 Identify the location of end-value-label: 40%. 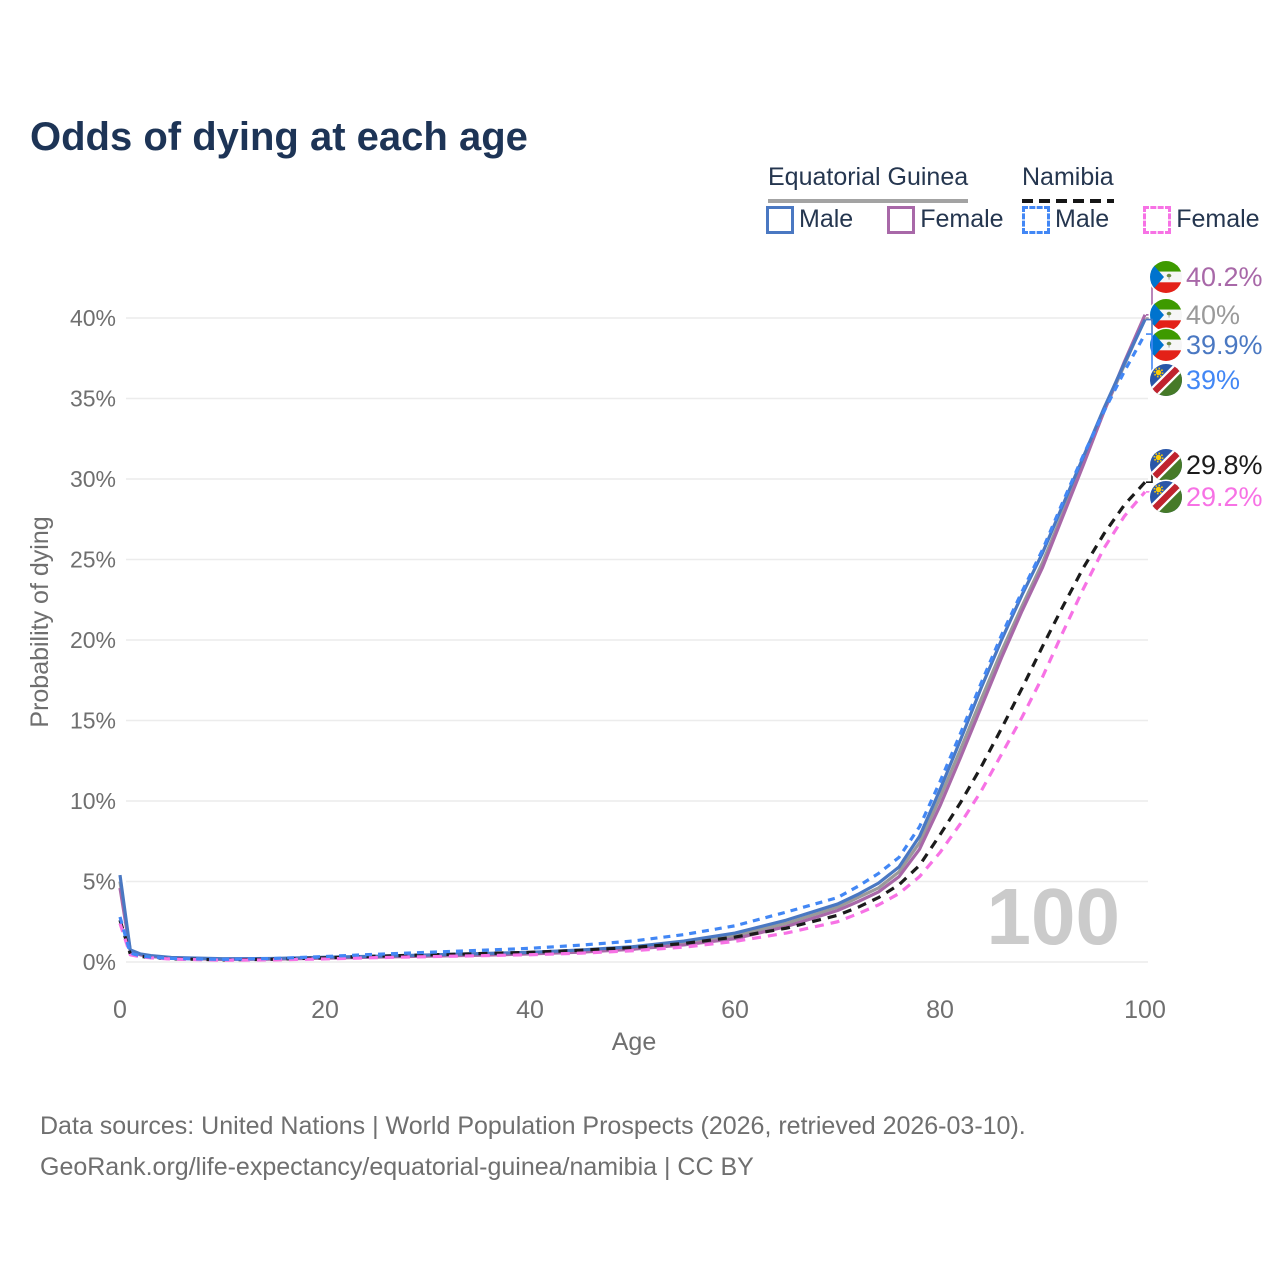
(1213, 315).